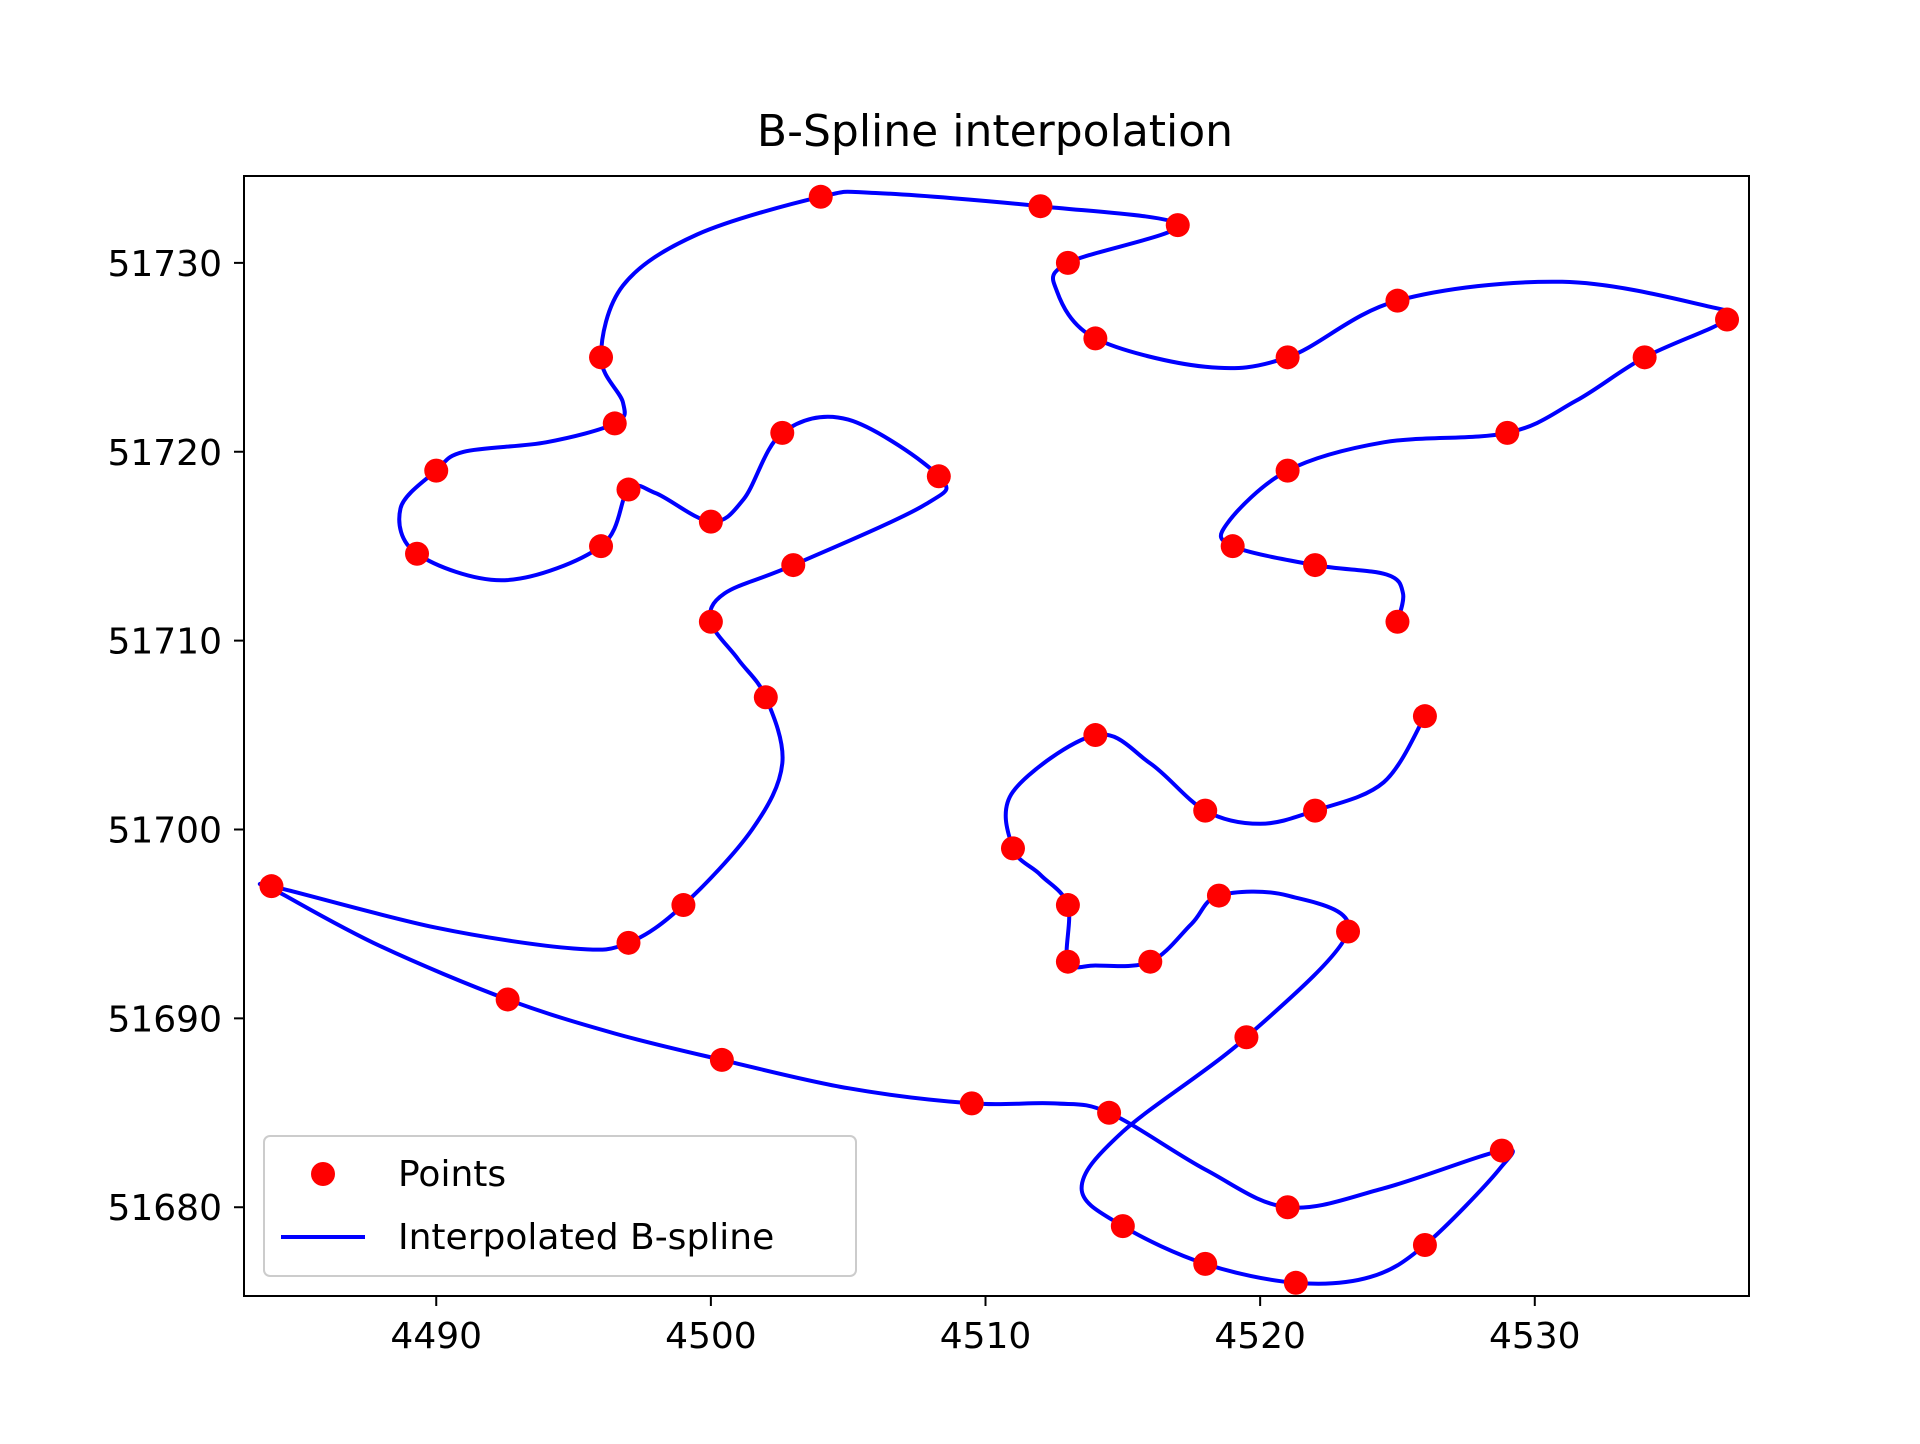  Describe the element at coordinates (164, 1208) in the screenshot. I see `y-tick-label-51680: 51680` at that location.